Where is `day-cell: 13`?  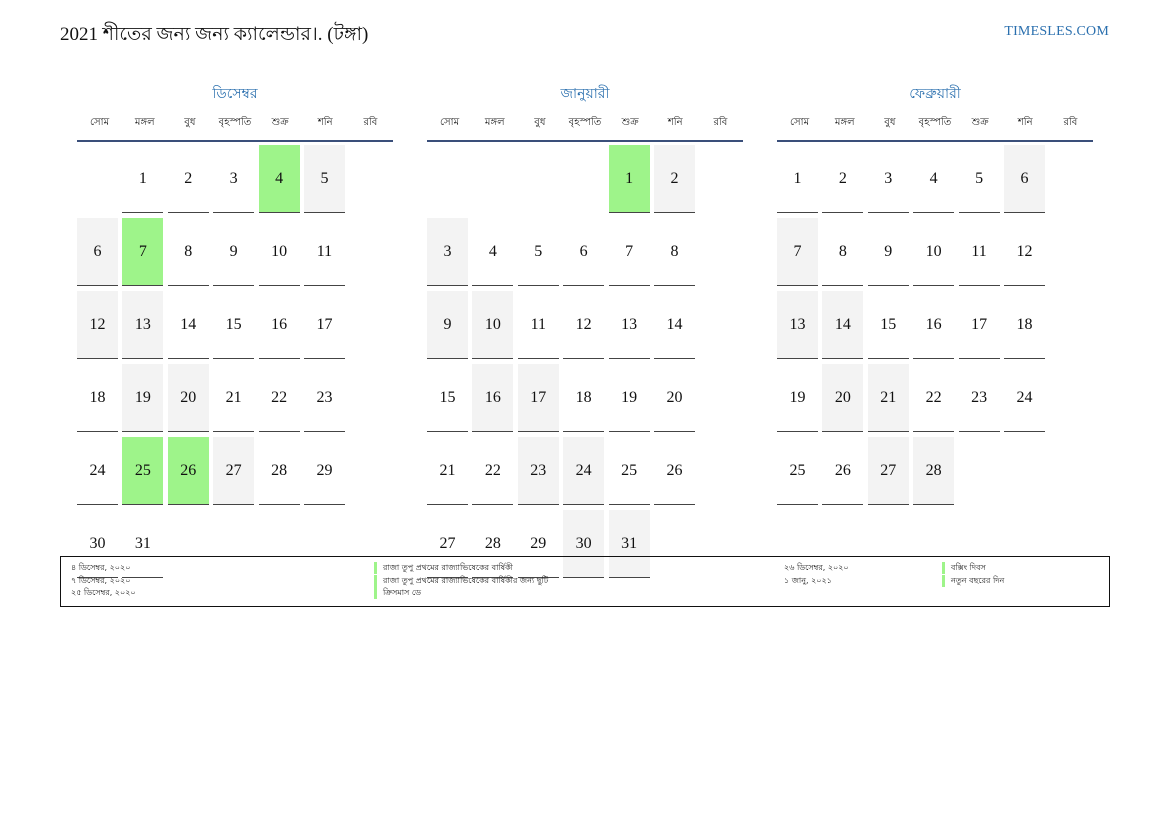 day-cell: 13 is located at coordinates (797, 325).